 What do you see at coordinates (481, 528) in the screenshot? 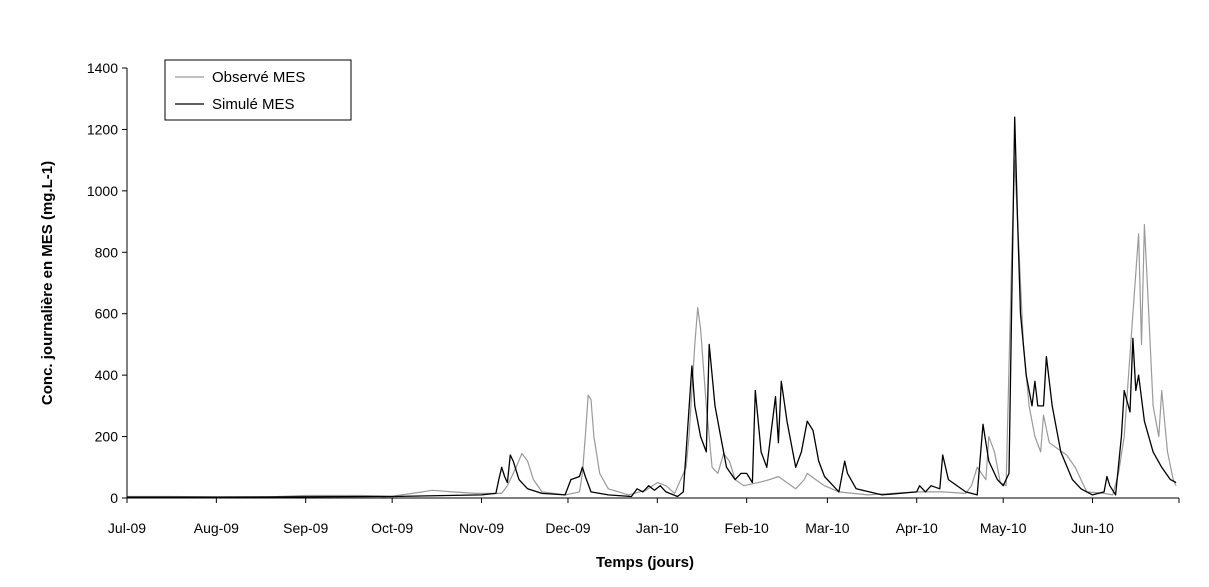
I see `x-tick-label: Nov-09` at bounding box center [481, 528].